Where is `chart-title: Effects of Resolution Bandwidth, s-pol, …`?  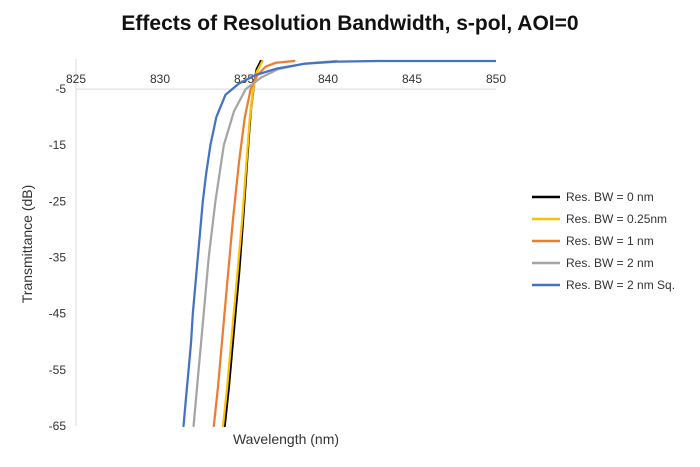
chart-title: Effects of Resolution Bandwidth, s-pol, … is located at coordinates (350, 23).